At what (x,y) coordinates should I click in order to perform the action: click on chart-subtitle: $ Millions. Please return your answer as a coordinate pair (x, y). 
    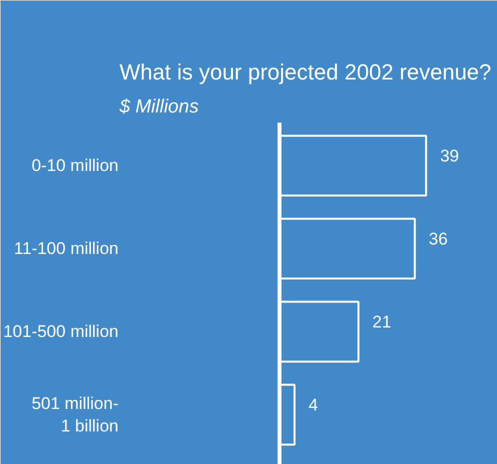
    Looking at the image, I should click on (159, 107).